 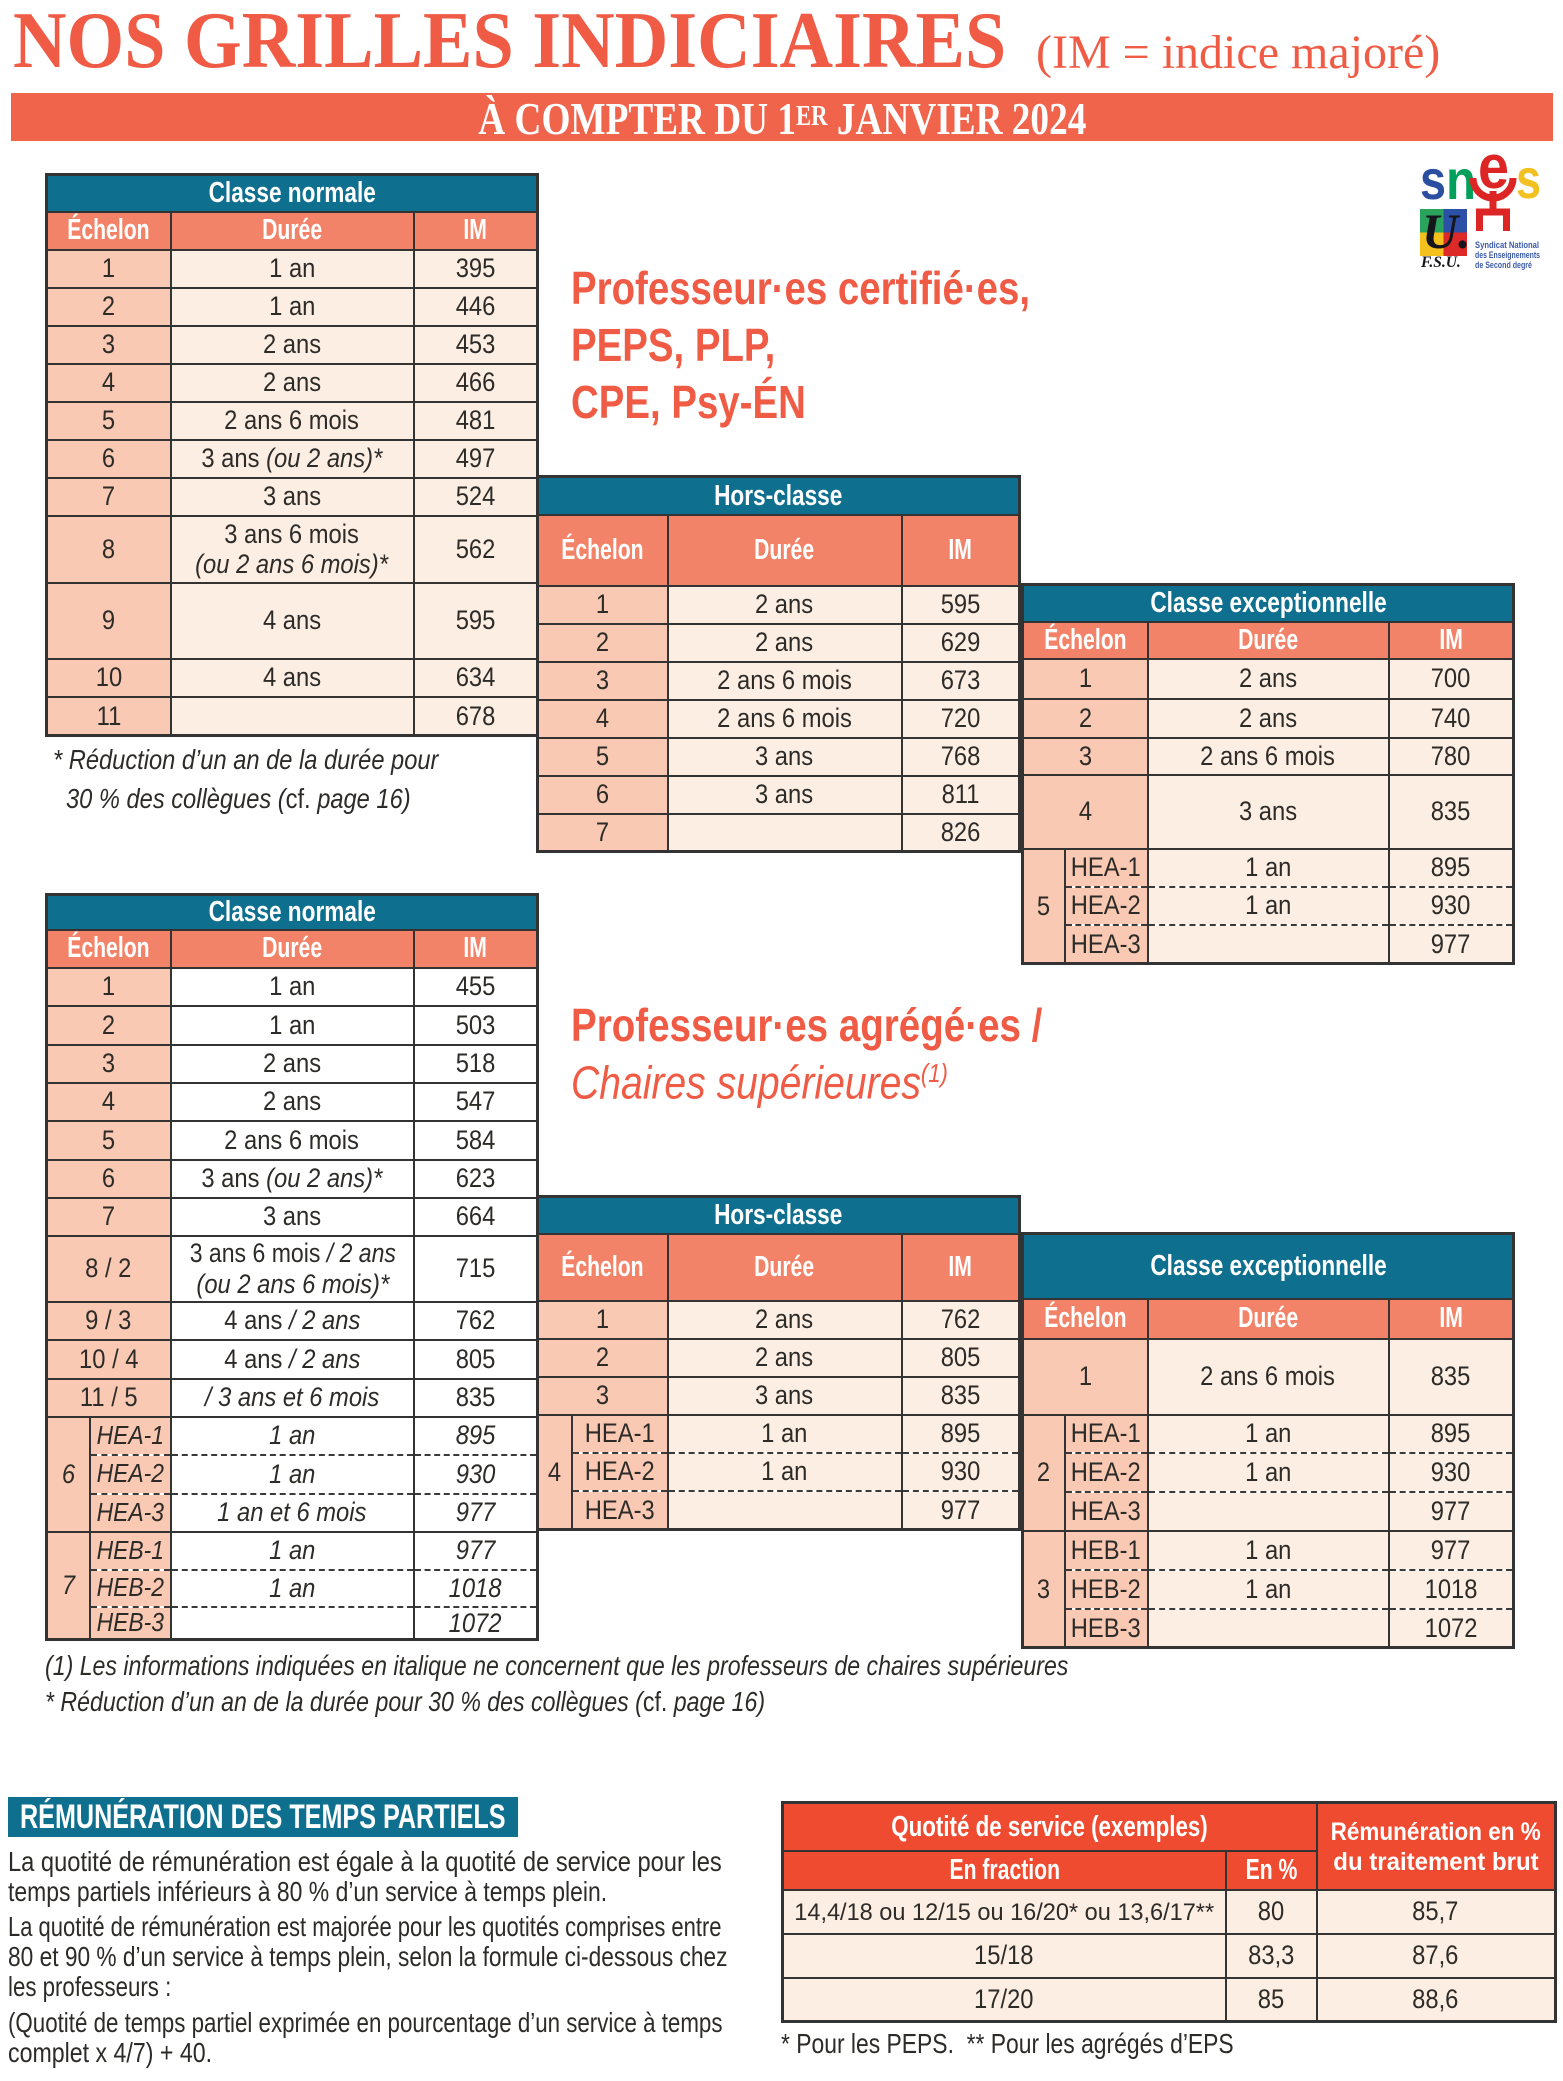 I want to click on svg-text: Syndicat National, so click(x=1507, y=245).